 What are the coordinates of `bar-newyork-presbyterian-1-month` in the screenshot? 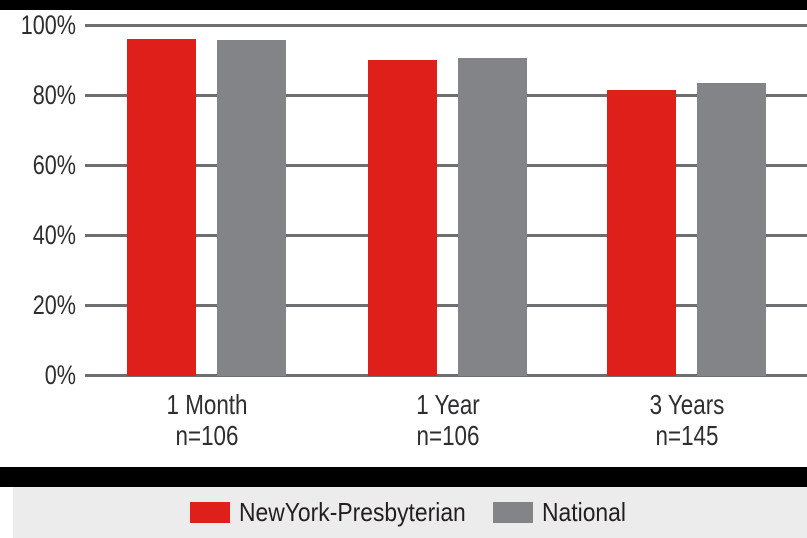 It's located at (161, 207).